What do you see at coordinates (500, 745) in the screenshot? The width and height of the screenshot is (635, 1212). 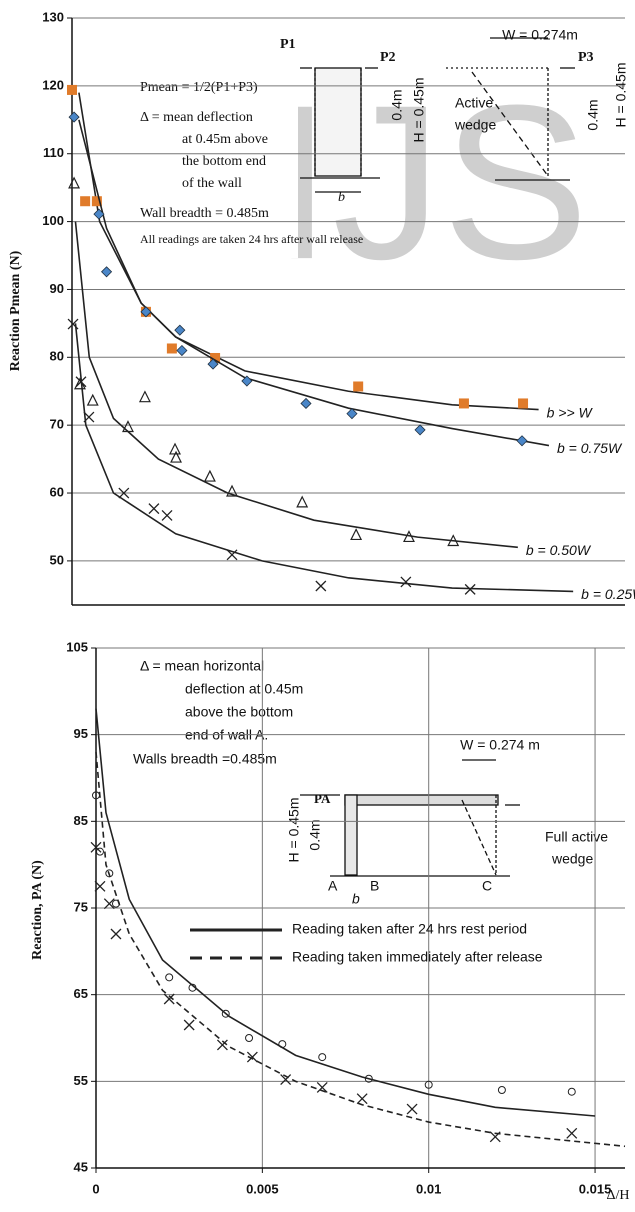 I see `diagram-label: W = 0.274 m` at bounding box center [500, 745].